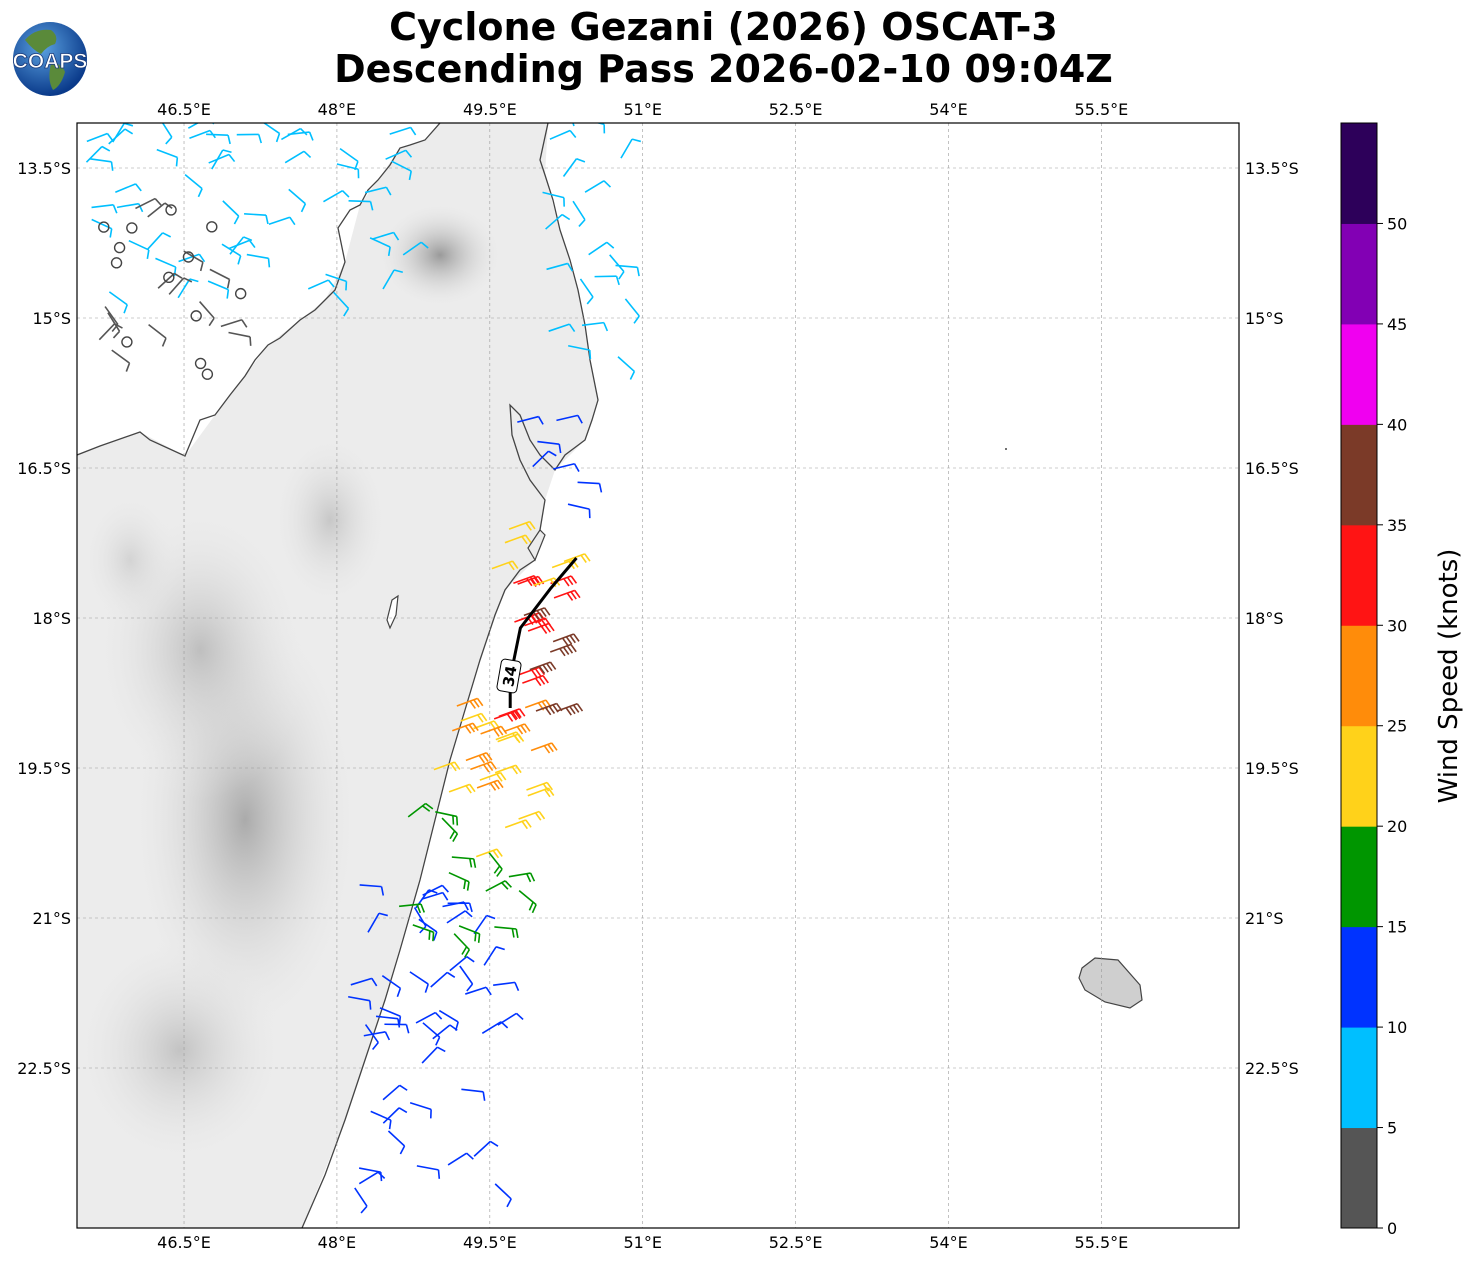 The width and height of the screenshot is (1477, 1264). I want to click on lon-tick-label-bottom: 54°E, so click(948, 1242).